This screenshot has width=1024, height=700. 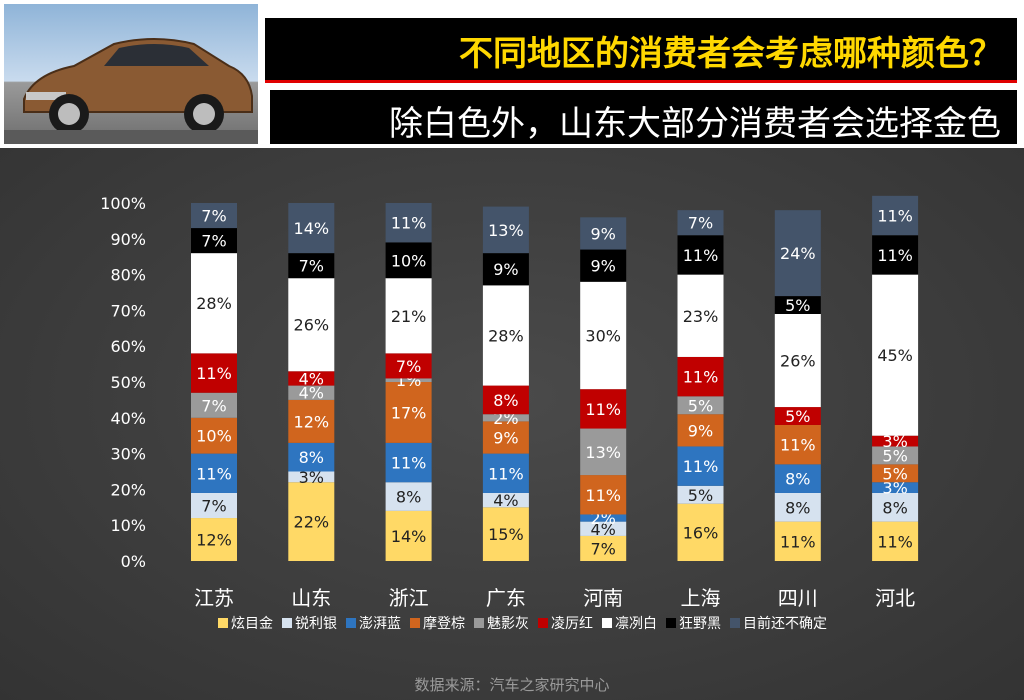 What do you see at coordinates (312, 522) in the screenshot?
I see `data-label: 22%` at bounding box center [312, 522].